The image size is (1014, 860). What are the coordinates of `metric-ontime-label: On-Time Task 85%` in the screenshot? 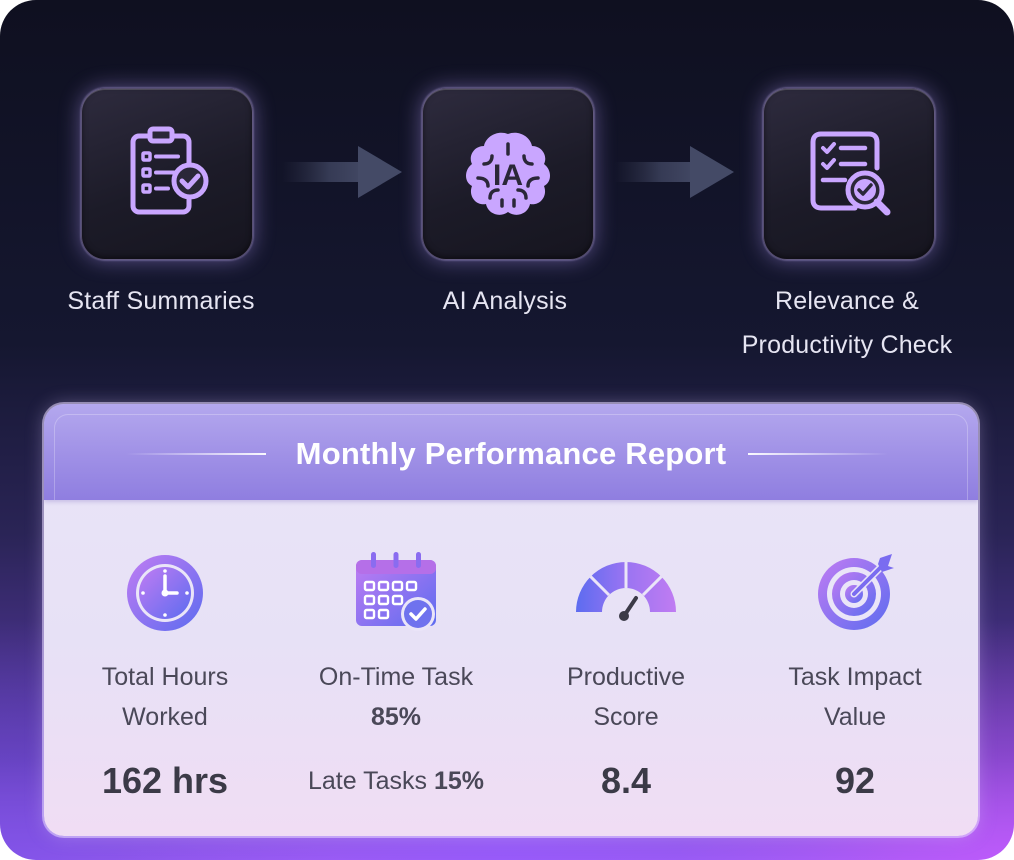 It's located at (396, 697).